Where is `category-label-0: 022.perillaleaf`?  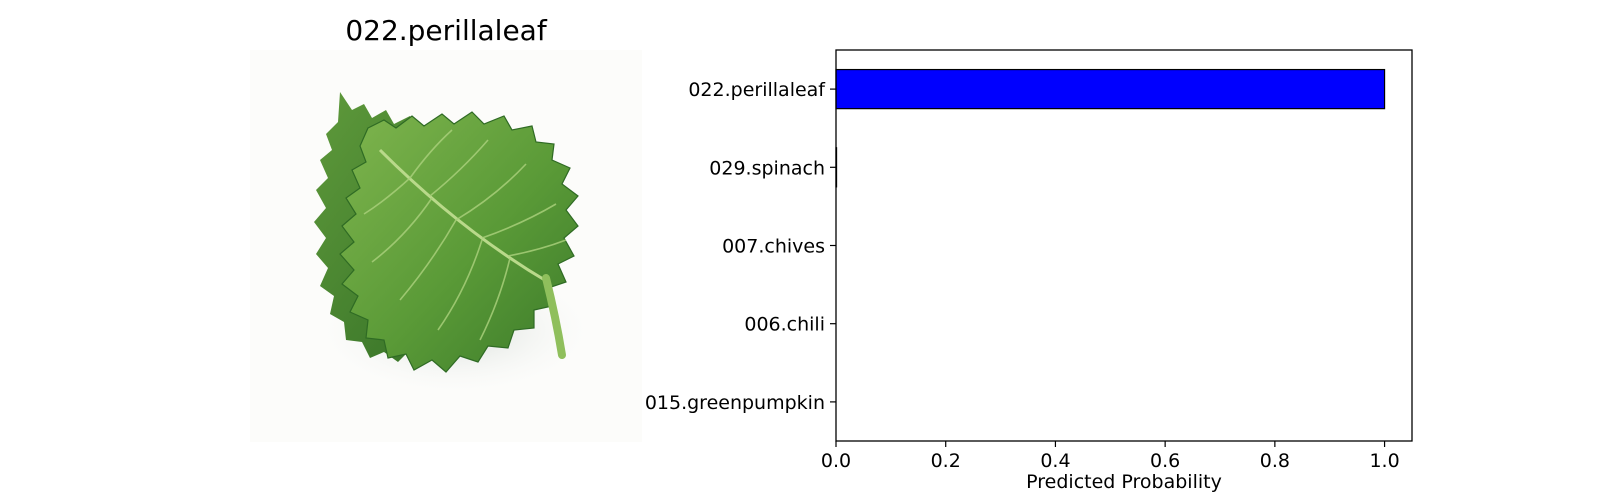 category-label-0: 022.perillaleaf is located at coordinates (757, 90).